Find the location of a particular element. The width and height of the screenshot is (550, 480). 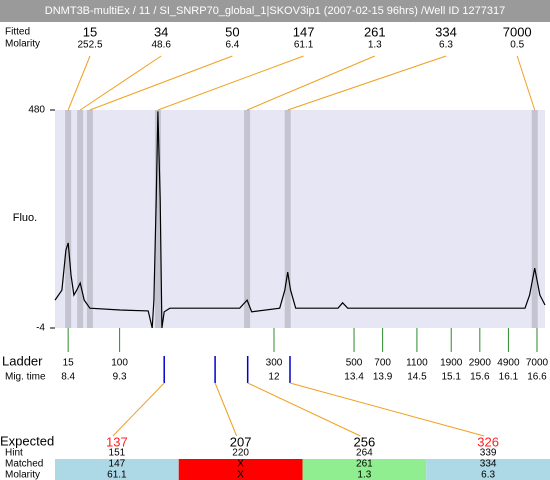

ladder-time: 13.4 is located at coordinates (354, 377).